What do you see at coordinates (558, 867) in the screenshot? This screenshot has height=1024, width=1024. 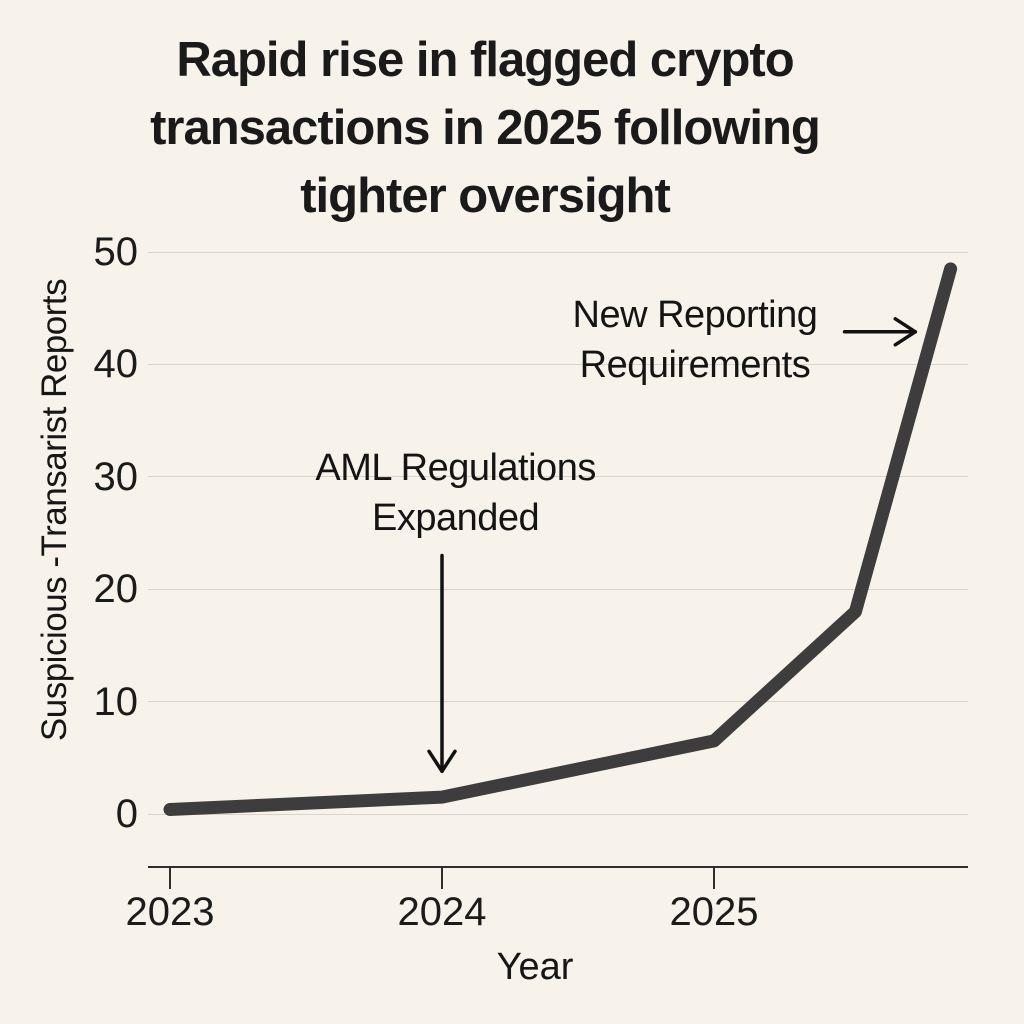 I see `x-axis-line` at bounding box center [558, 867].